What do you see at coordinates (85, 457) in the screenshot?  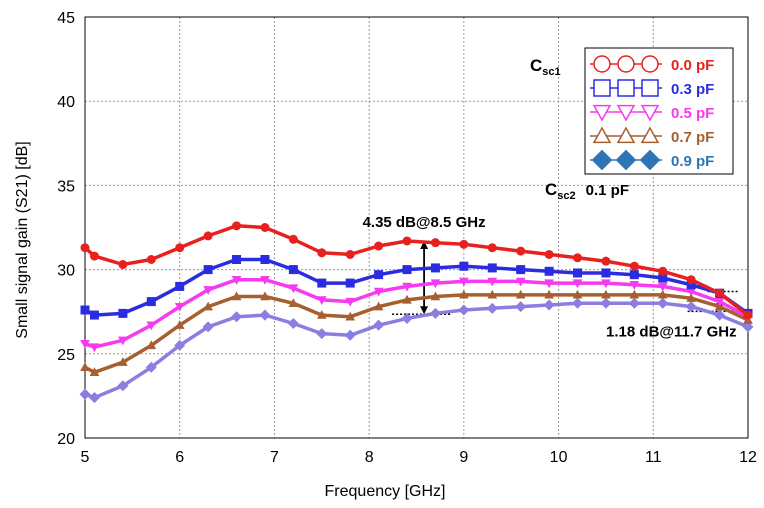 I see `x-tick-label: 5` at bounding box center [85, 457].